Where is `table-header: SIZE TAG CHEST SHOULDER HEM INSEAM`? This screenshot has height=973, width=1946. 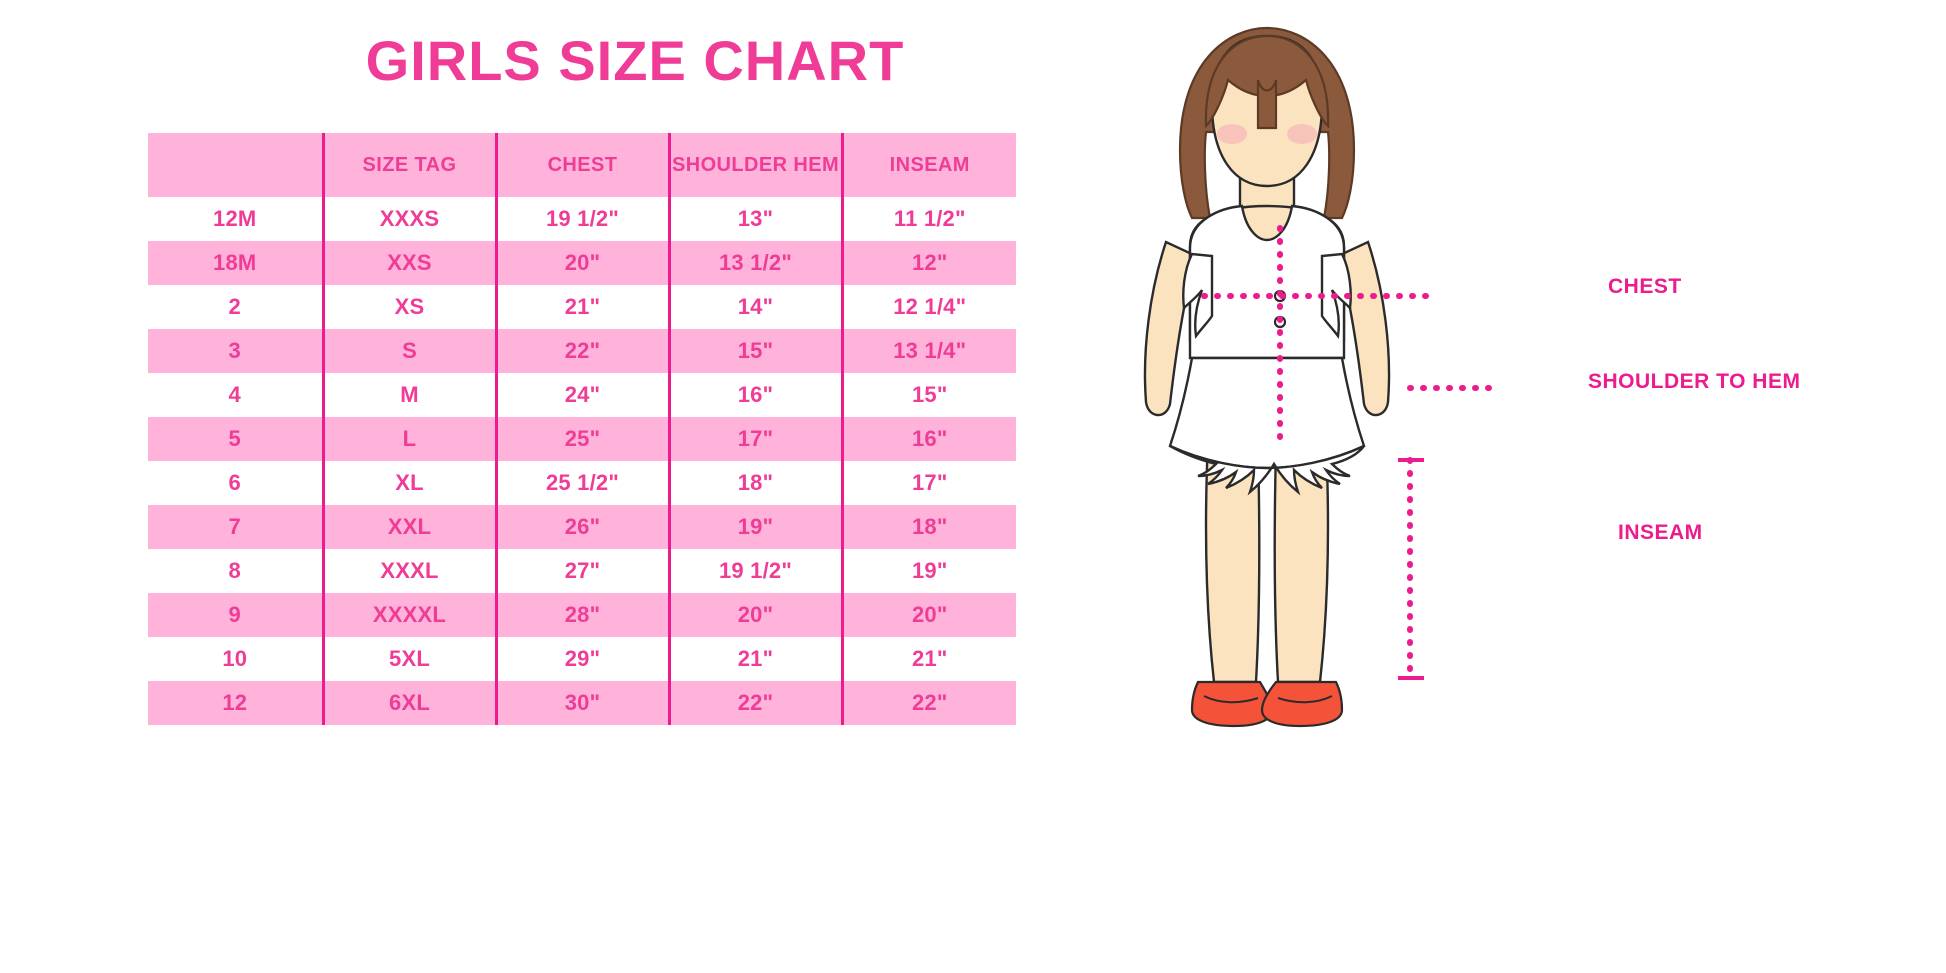
table-header: SIZE TAG CHEST SHOULDER HEM INSEAM is located at coordinates (582, 165).